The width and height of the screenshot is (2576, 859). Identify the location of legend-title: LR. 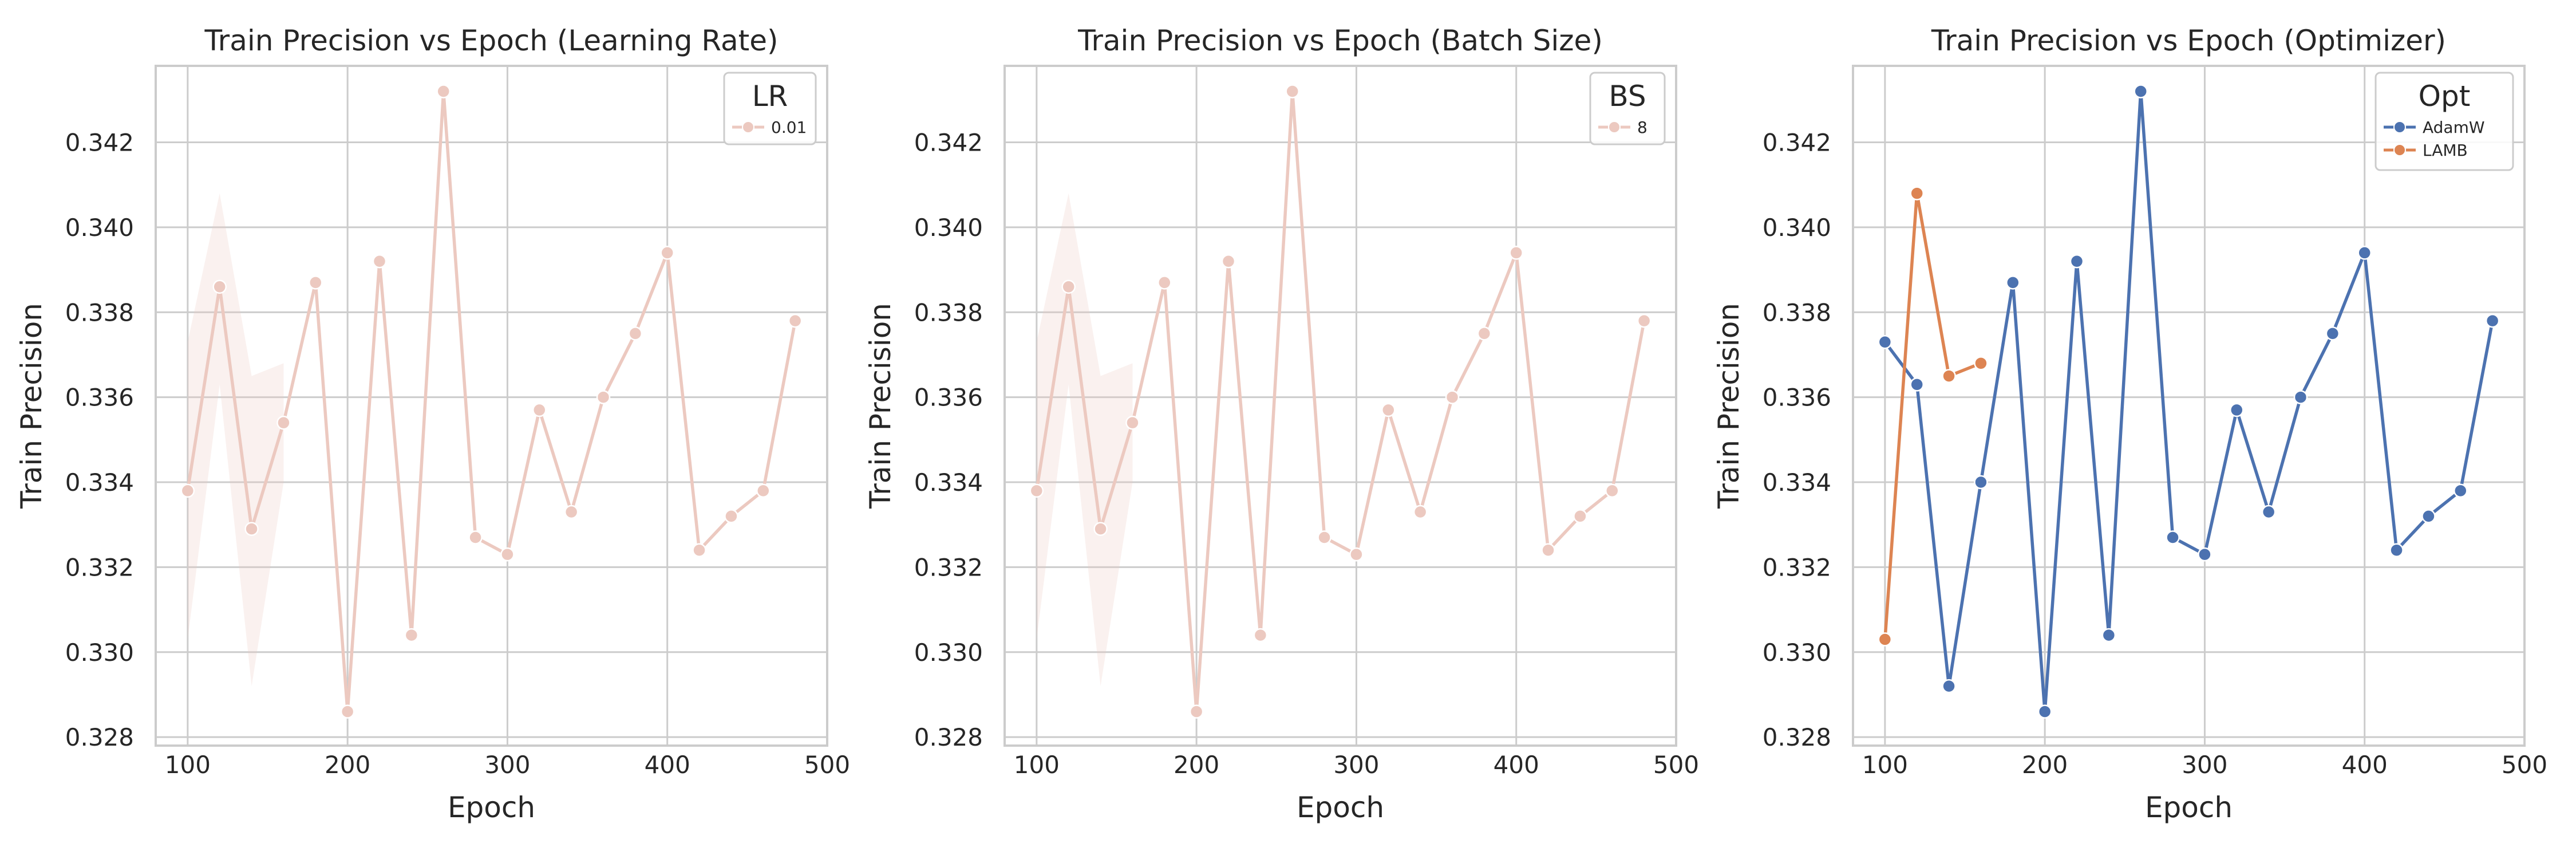
(770, 96).